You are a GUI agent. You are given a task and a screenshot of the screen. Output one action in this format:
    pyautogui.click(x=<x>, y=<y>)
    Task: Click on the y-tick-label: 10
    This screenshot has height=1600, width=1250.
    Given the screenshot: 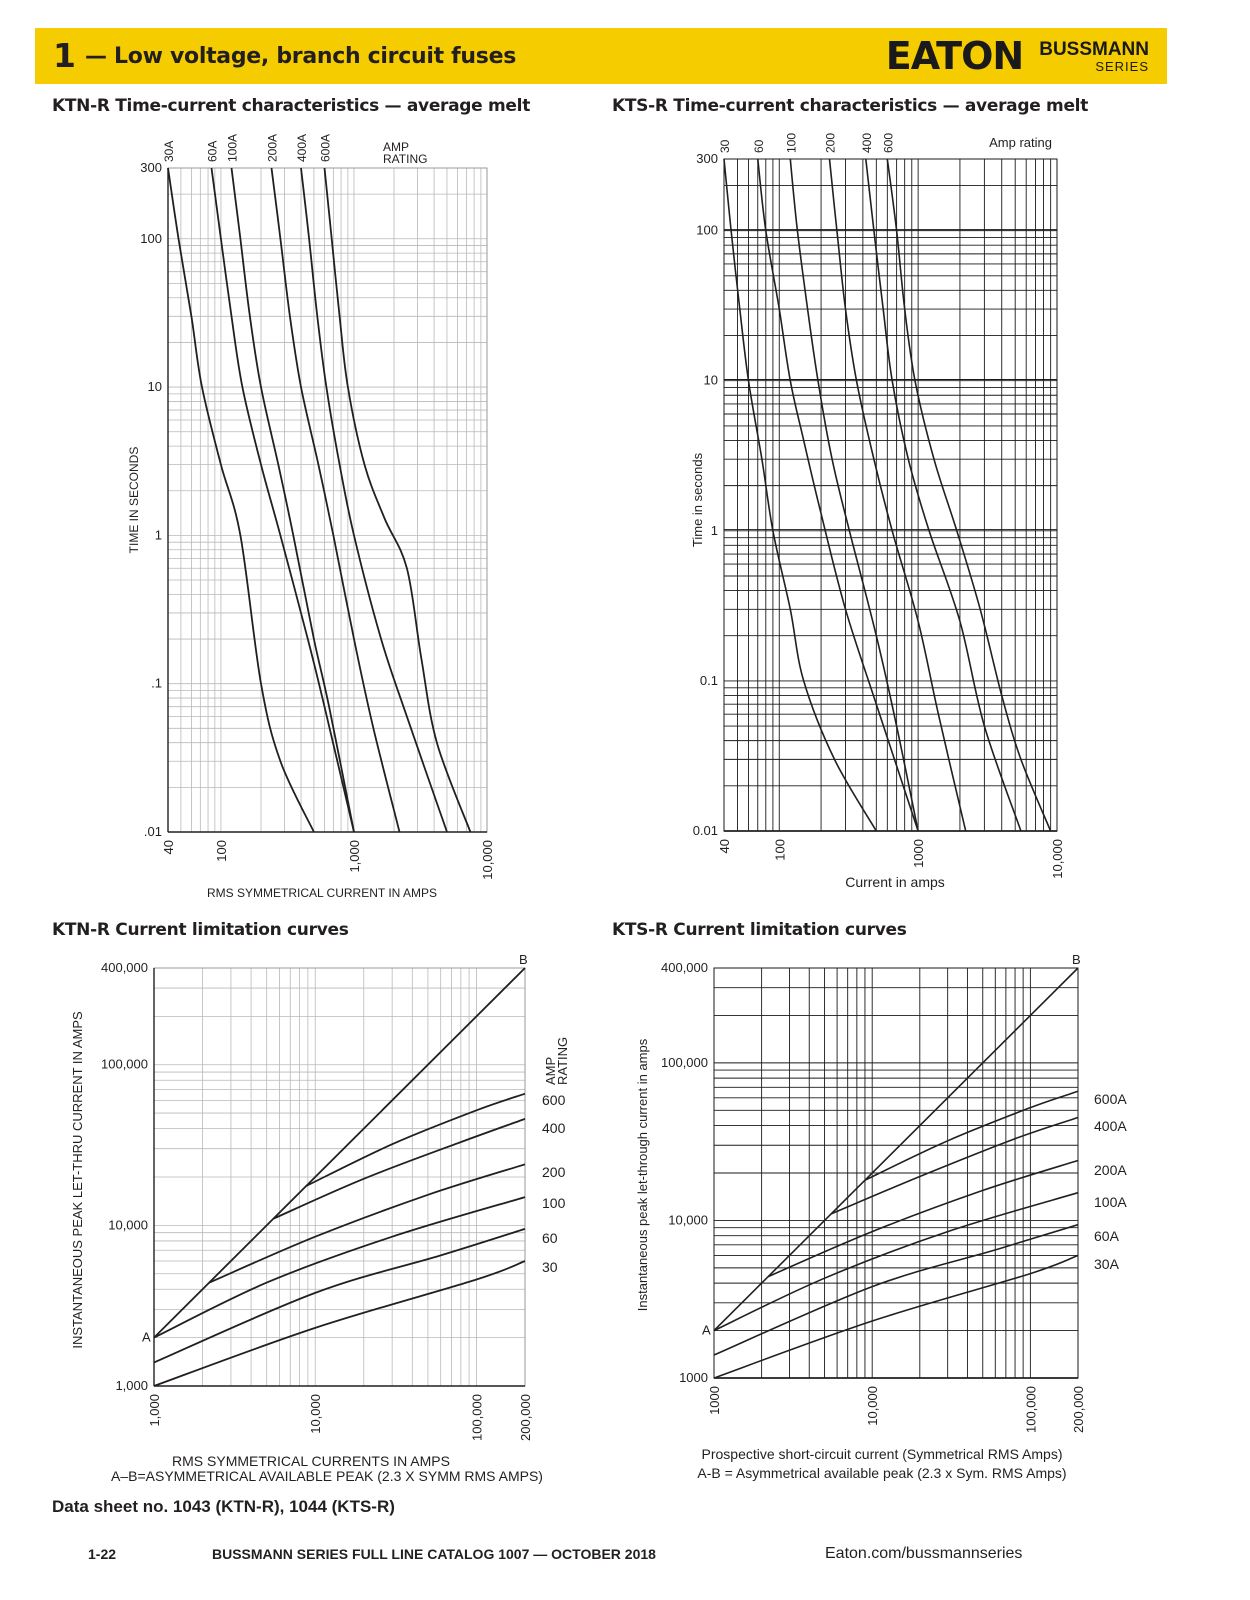 What is the action you would take?
    pyautogui.click(x=711, y=380)
    